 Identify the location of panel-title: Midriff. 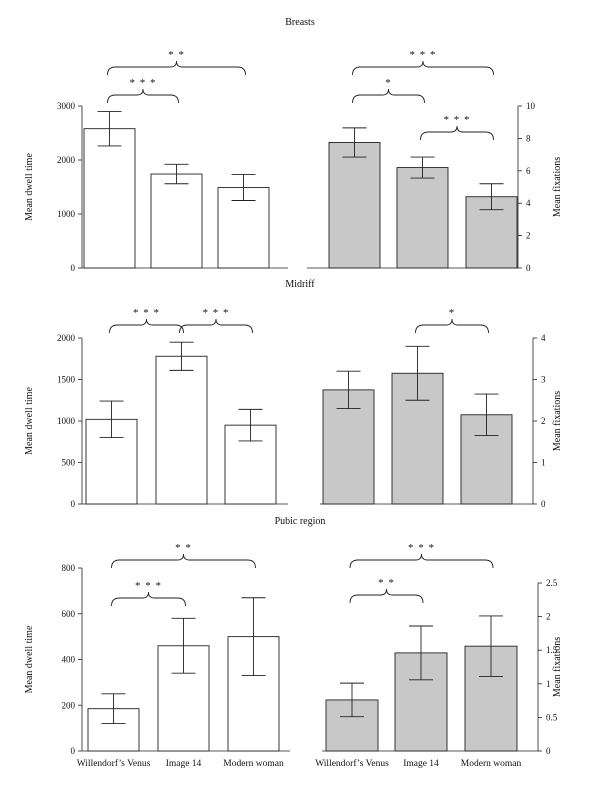
(300, 284).